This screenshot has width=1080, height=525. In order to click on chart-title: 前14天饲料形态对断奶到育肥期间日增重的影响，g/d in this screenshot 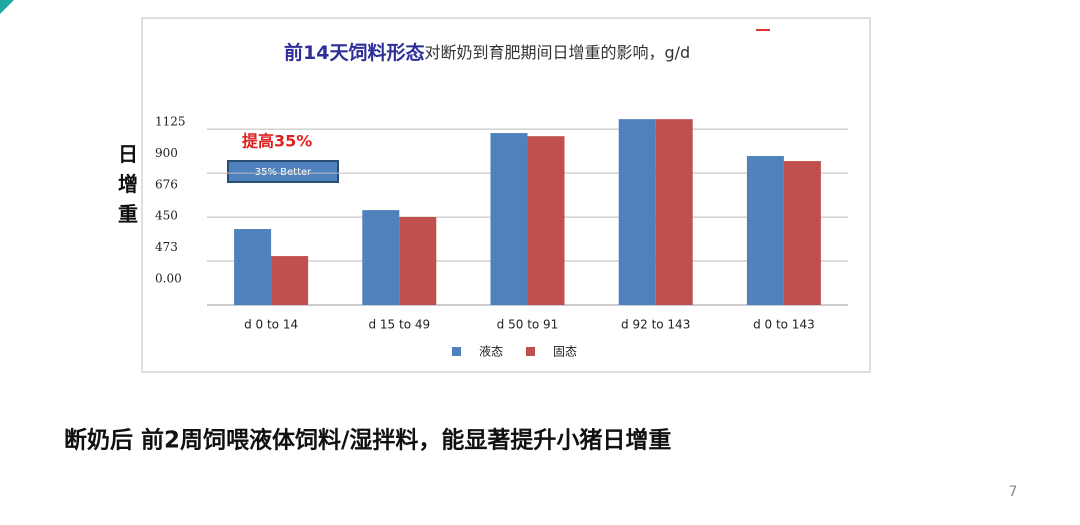, I will do `click(487, 52)`.